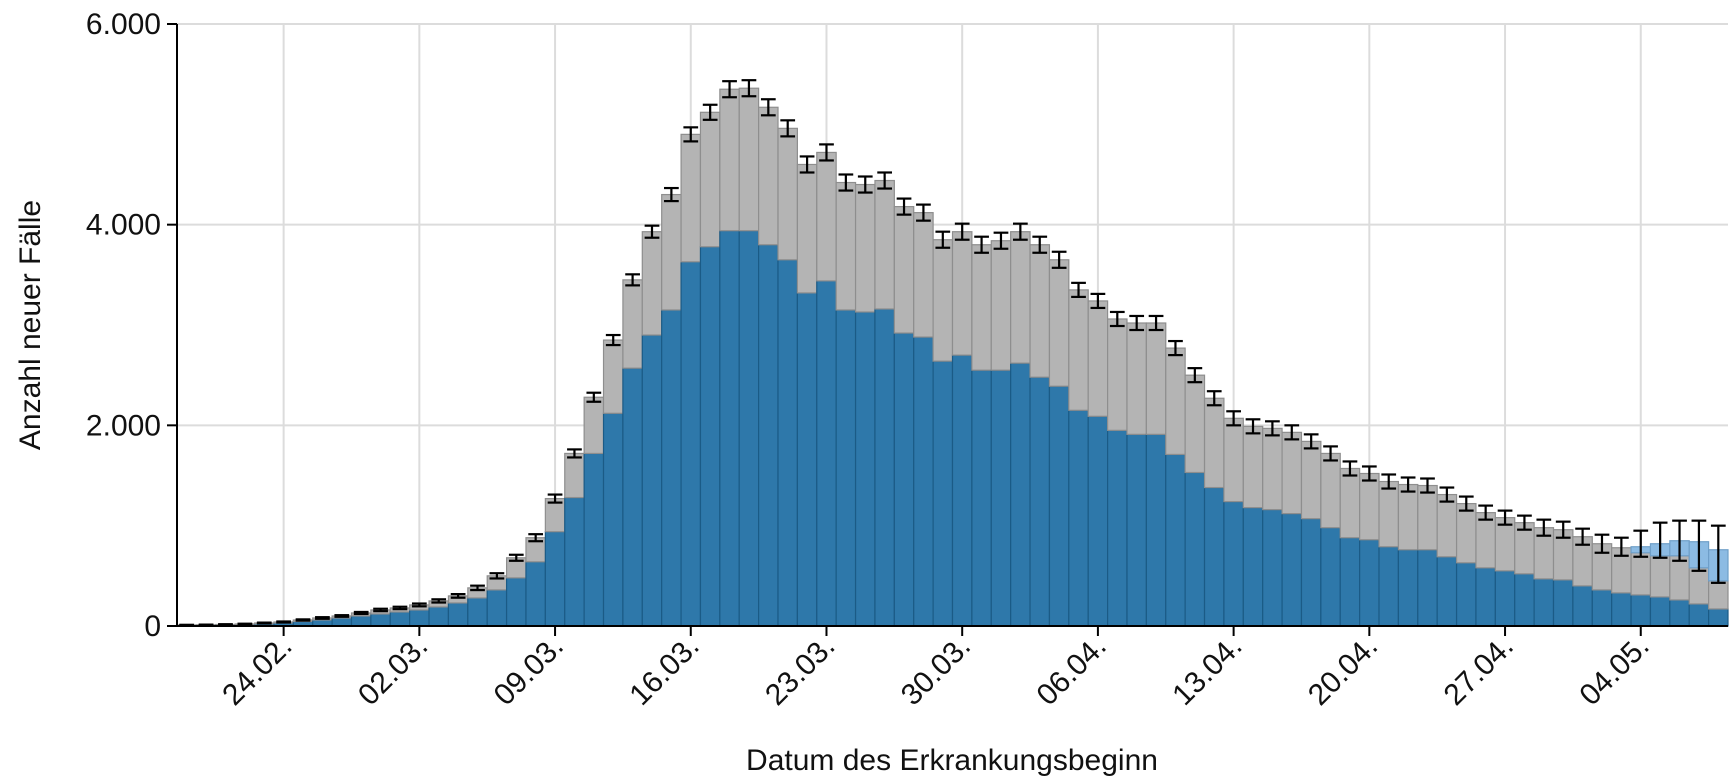  I want to click on x-tick-label: 20.04., so click(1343, 671).